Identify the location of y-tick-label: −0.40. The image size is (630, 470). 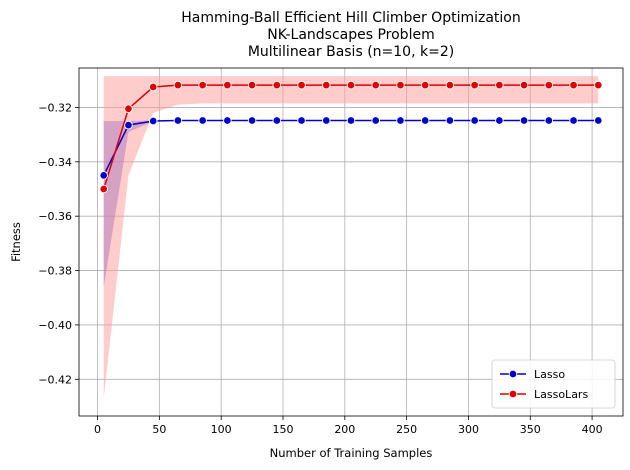
(55, 325).